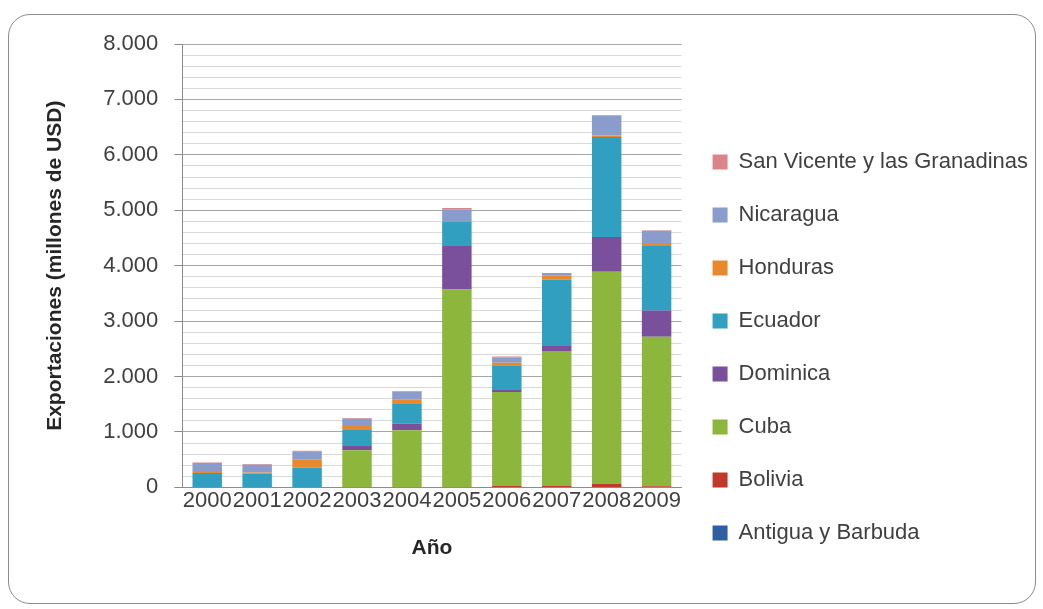  Describe the element at coordinates (883, 161) in the screenshot. I see `legend-label: San Vicente y las Granadinas` at that location.